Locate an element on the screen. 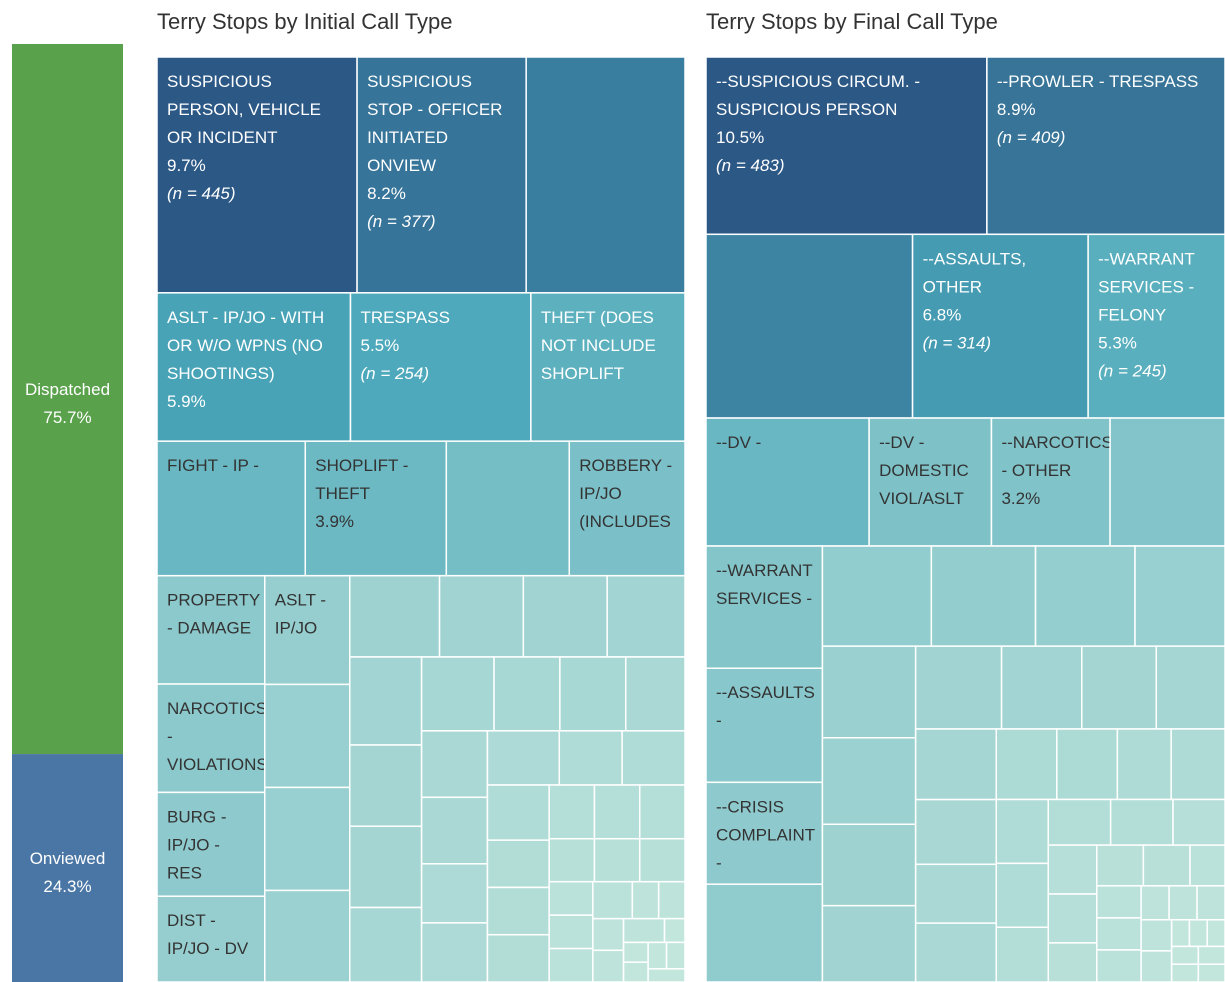 The image size is (1225, 982). segment-label: Onviewed is located at coordinates (68, 858).